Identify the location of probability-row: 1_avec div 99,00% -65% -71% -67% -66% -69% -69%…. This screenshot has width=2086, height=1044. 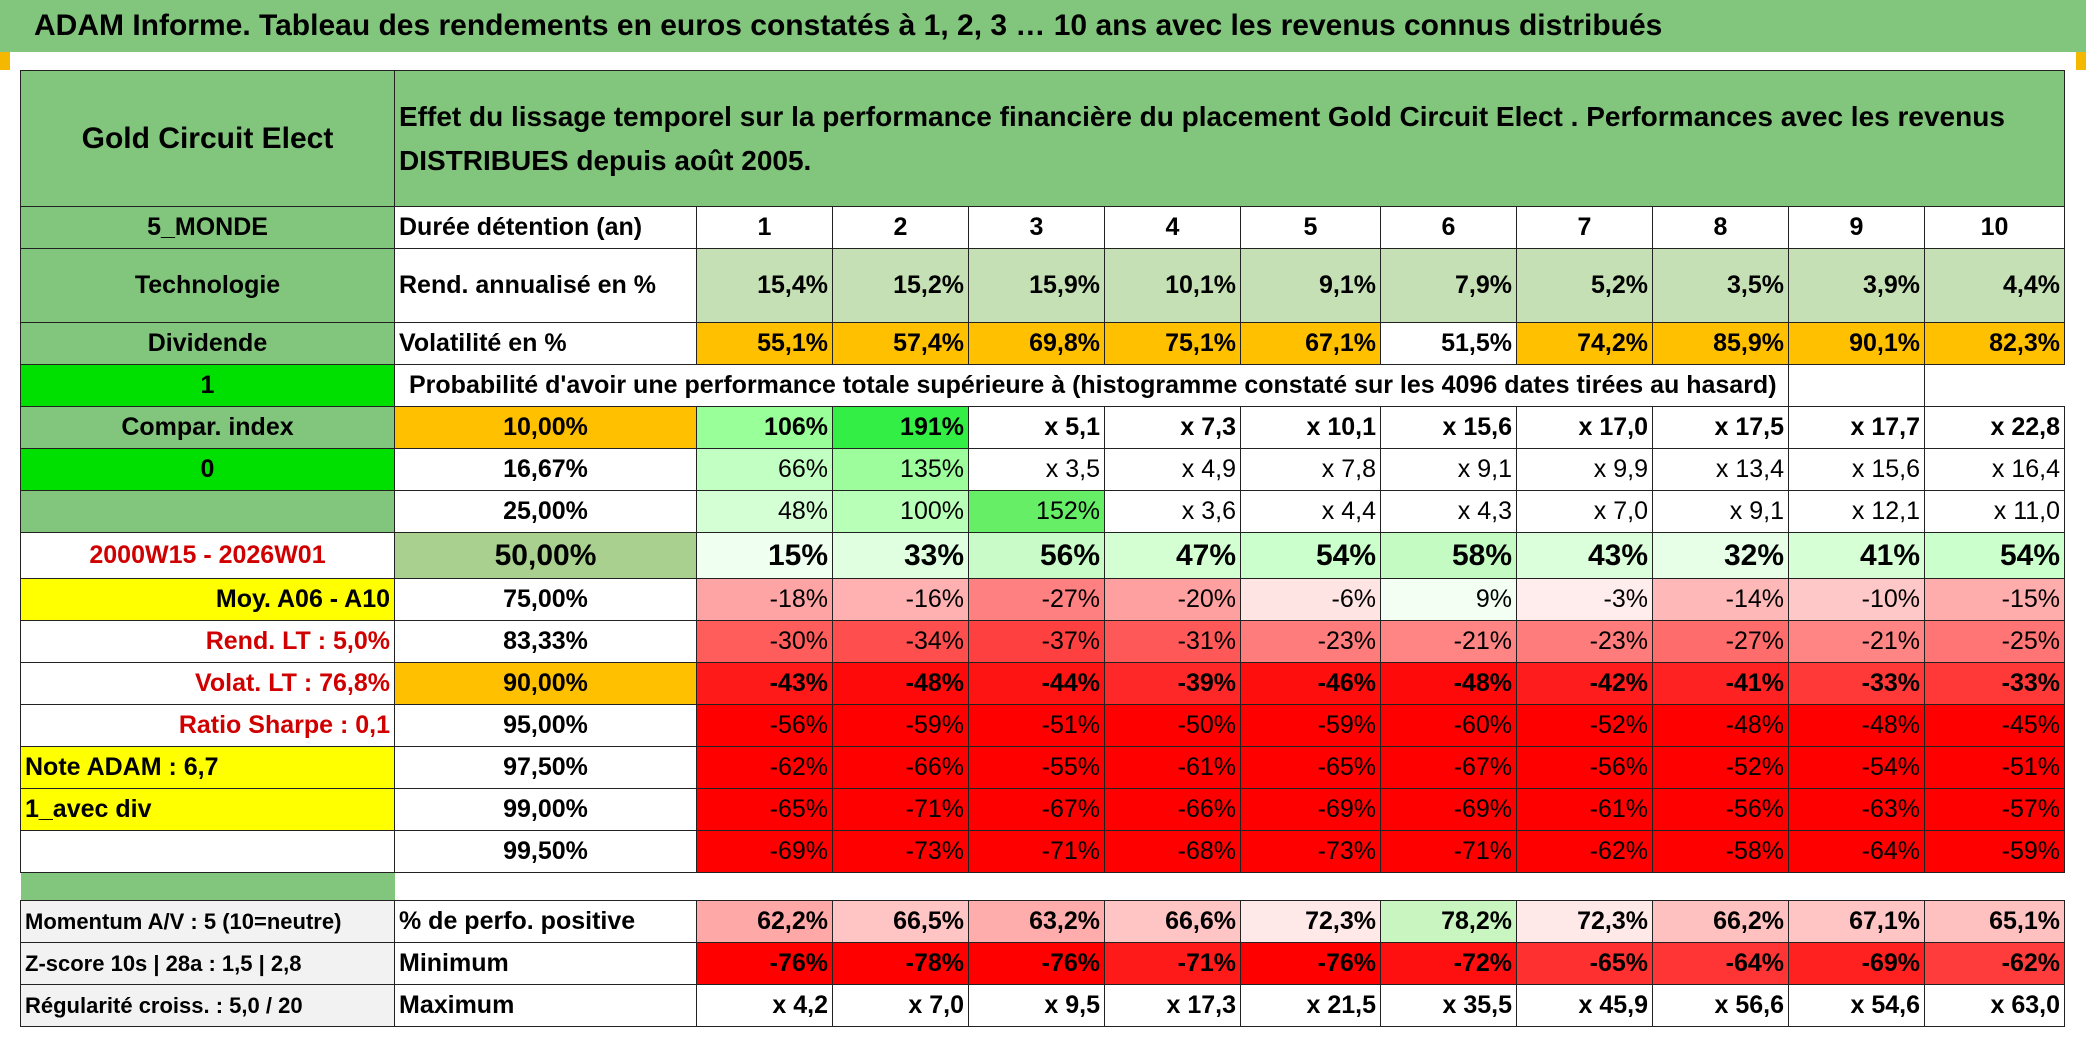
(1042, 809).